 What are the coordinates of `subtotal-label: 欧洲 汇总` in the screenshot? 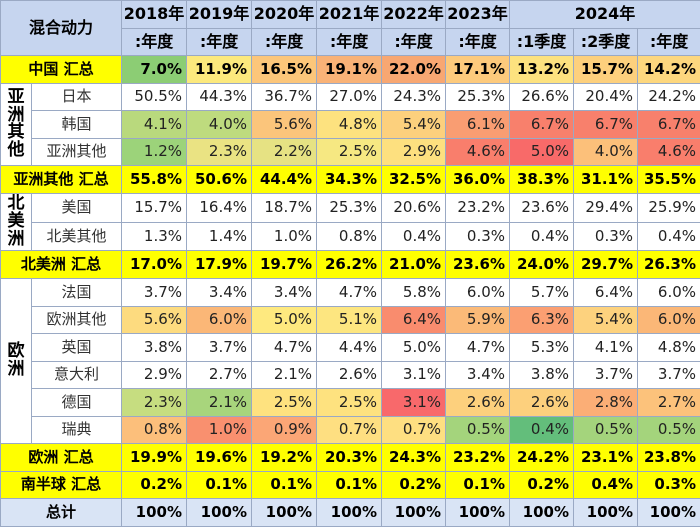 It's located at (61, 457).